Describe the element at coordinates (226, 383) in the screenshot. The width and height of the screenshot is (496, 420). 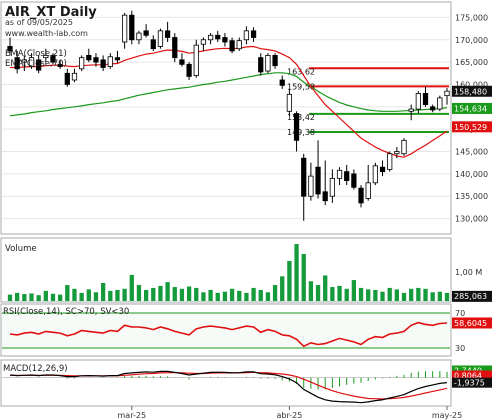
I see `macd-panel-frame` at that location.